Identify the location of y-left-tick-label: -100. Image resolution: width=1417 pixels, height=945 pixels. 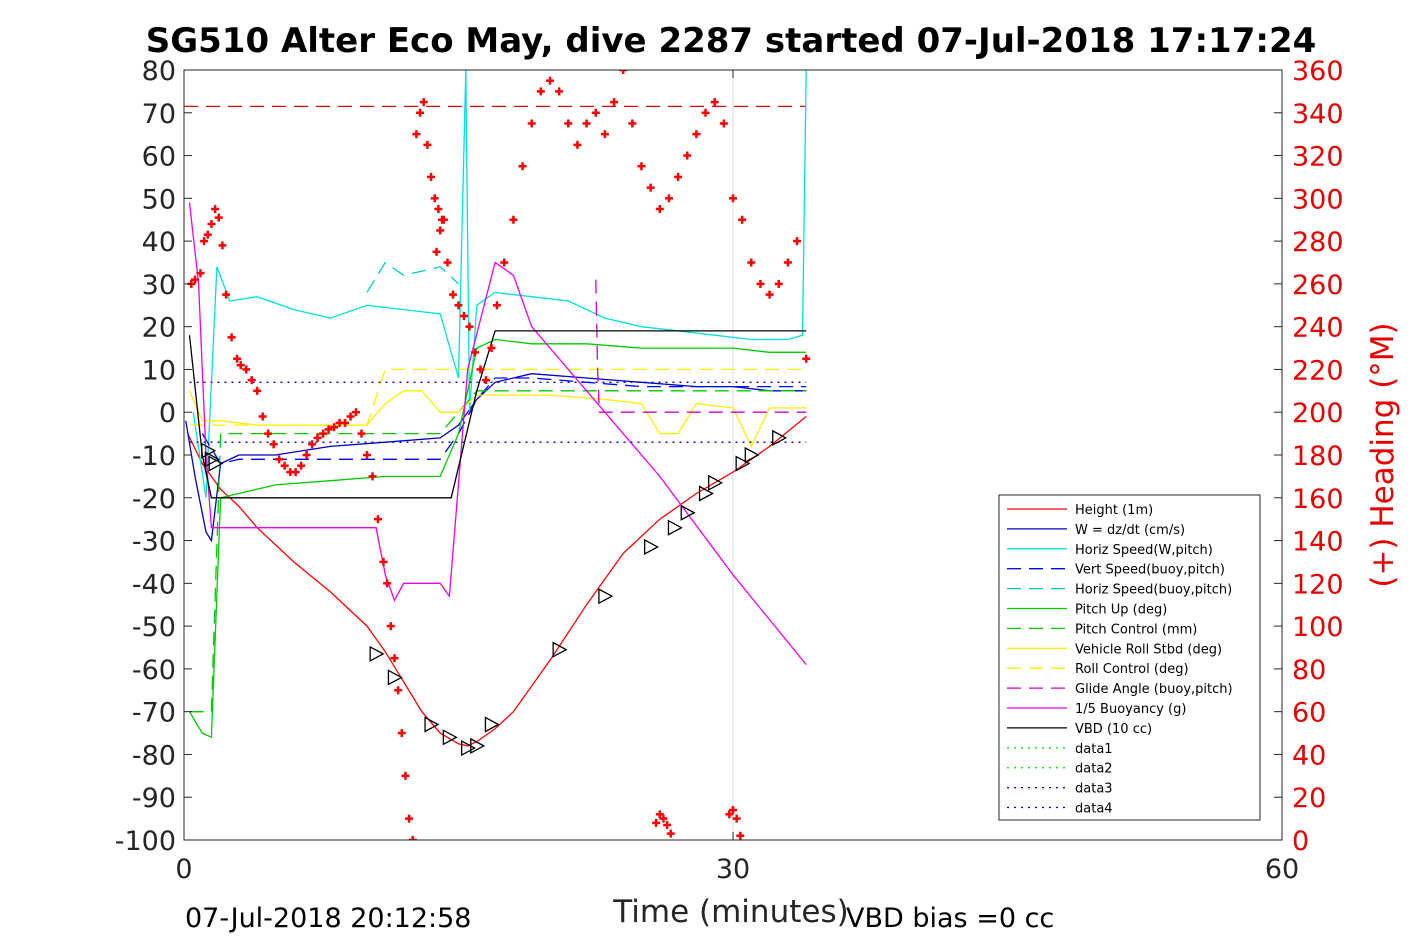
(145, 841).